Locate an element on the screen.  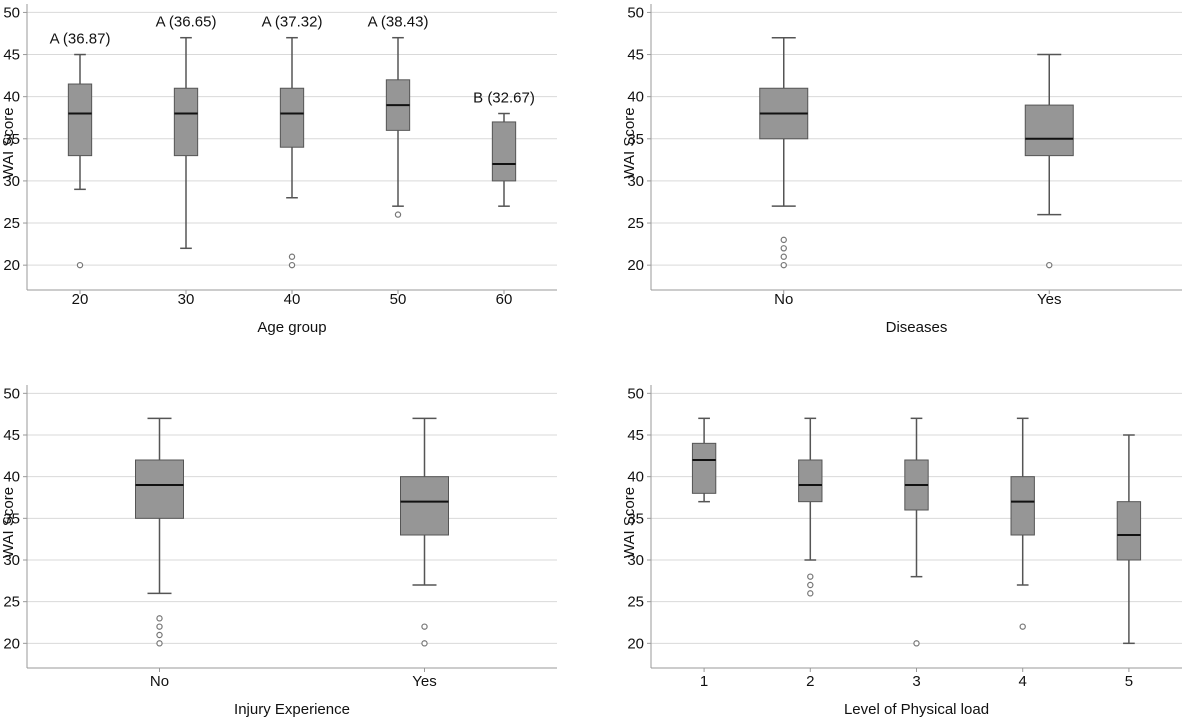
x-tick-label: 3 is located at coordinates (916, 681).